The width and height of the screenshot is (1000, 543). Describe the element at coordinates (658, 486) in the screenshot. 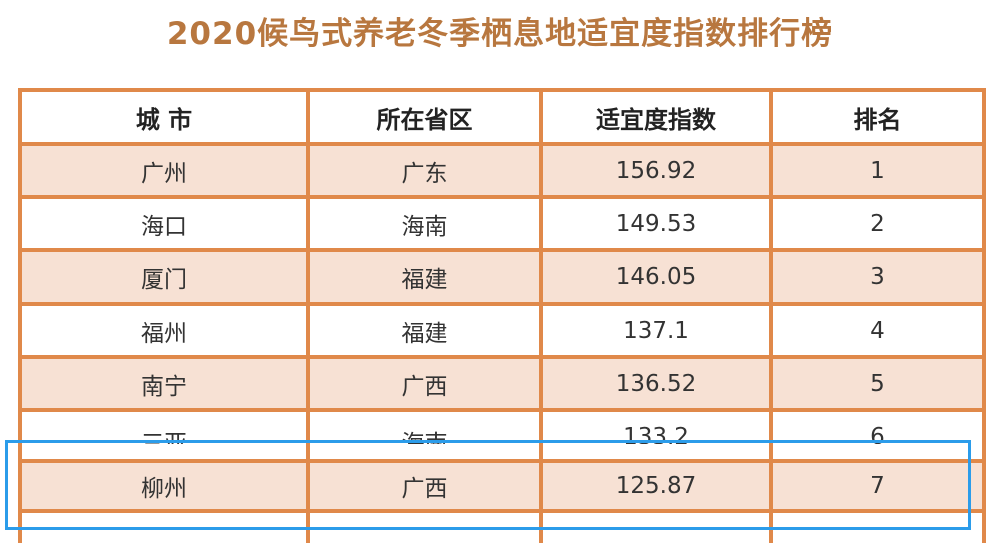

I see `cell-index: 125.87` at that location.